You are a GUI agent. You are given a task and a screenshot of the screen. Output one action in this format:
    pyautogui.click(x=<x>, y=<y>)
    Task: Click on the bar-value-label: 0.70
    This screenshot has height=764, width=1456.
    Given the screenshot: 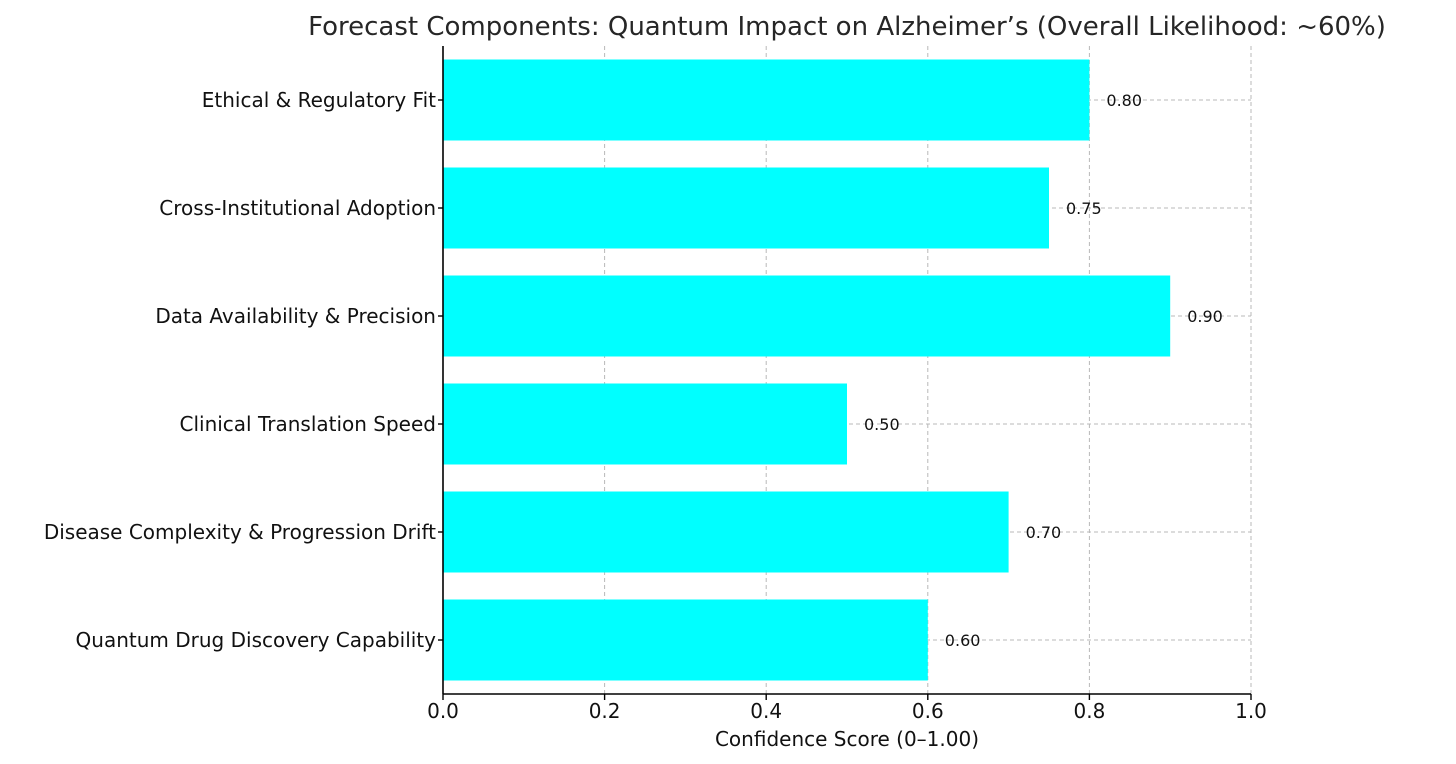 What is the action you would take?
    pyautogui.click(x=1044, y=532)
    